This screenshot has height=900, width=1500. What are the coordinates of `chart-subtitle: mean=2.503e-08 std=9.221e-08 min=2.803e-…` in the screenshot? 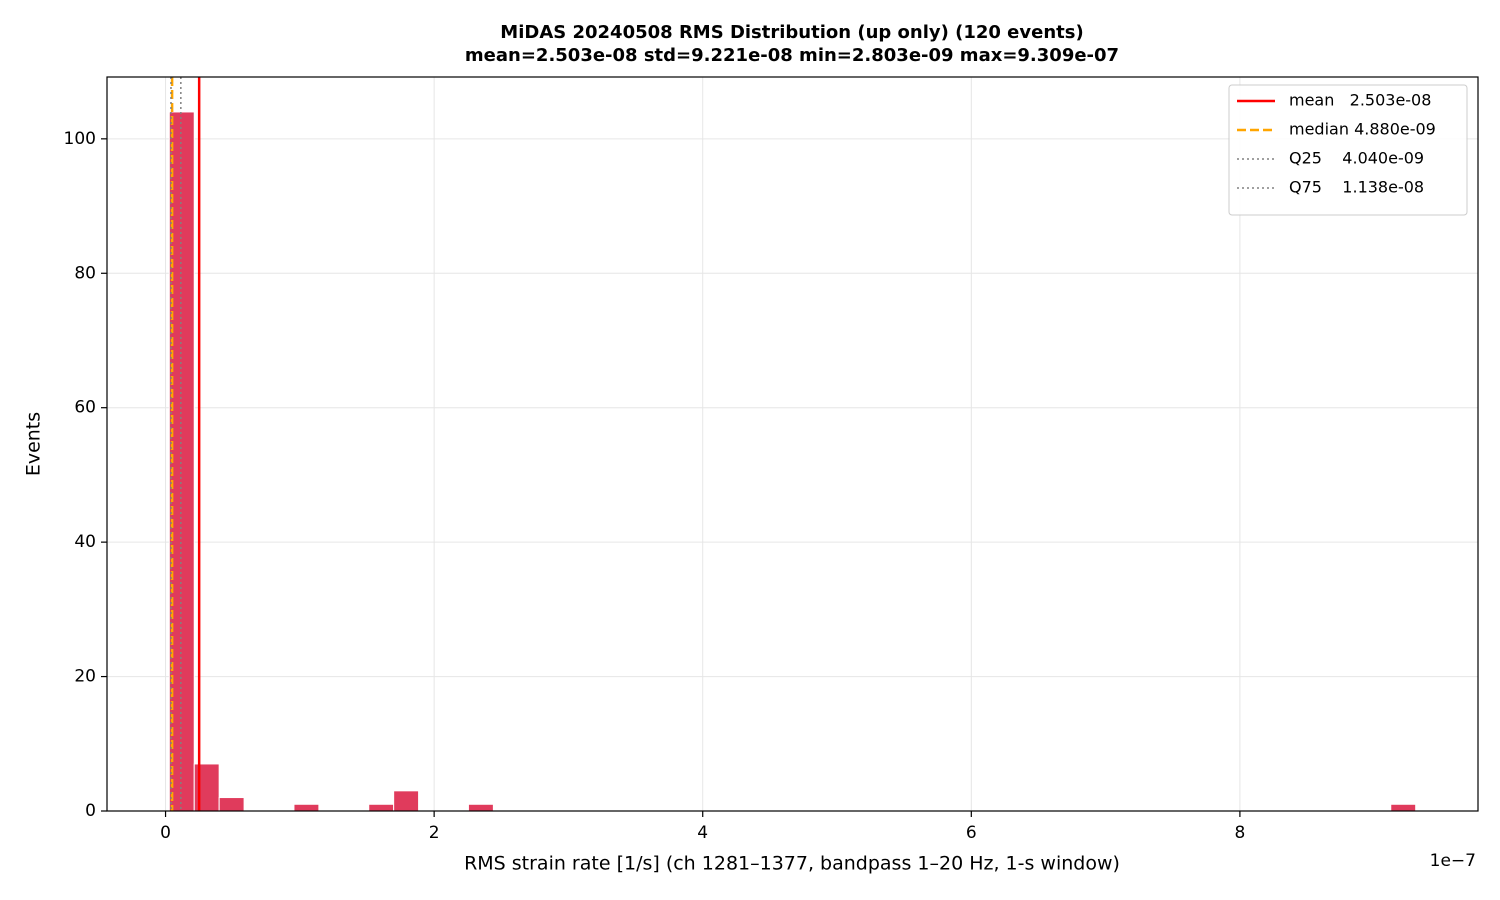 It's located at (792, 55).